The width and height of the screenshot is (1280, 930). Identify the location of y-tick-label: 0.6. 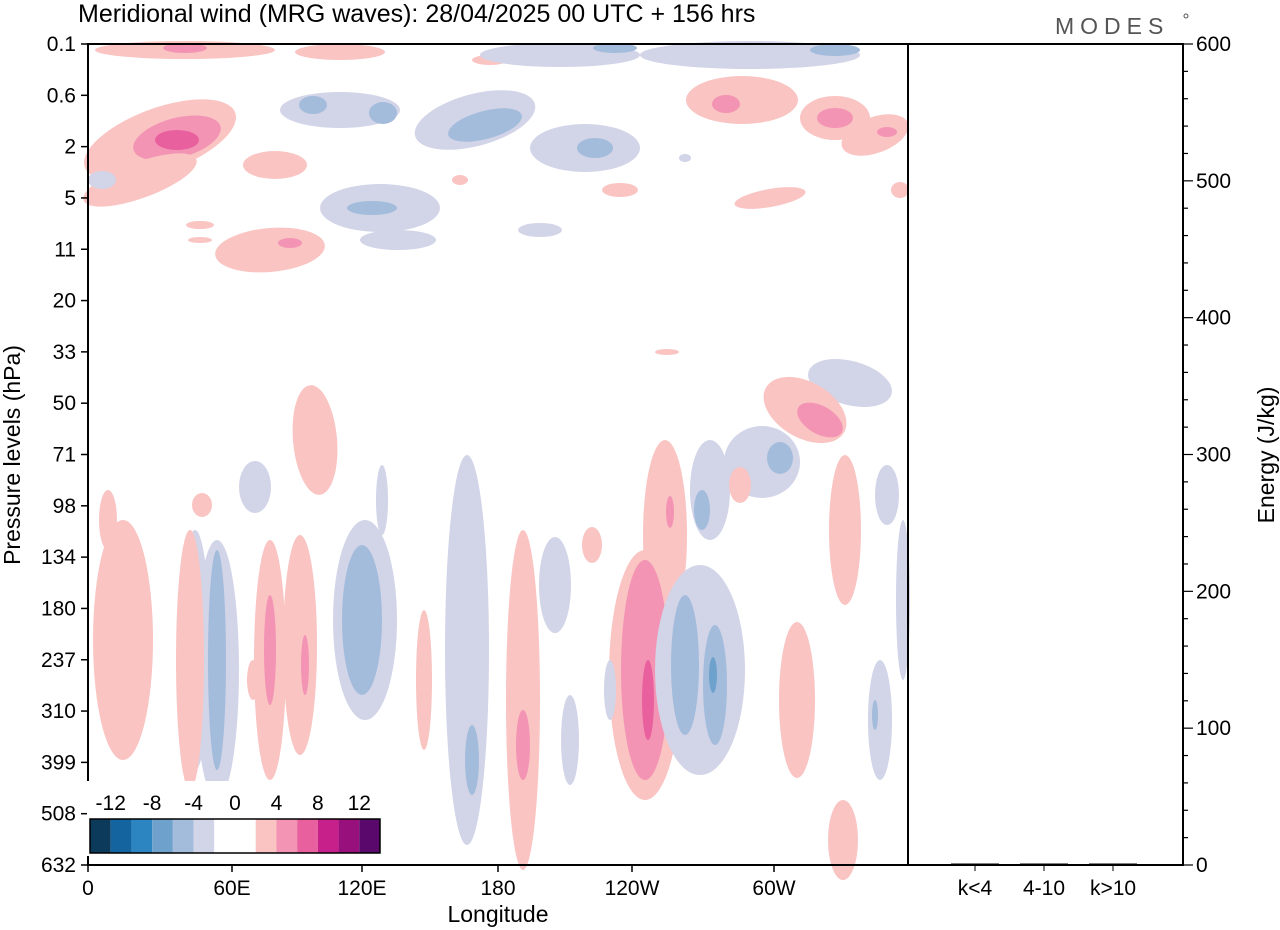
(61, 95).